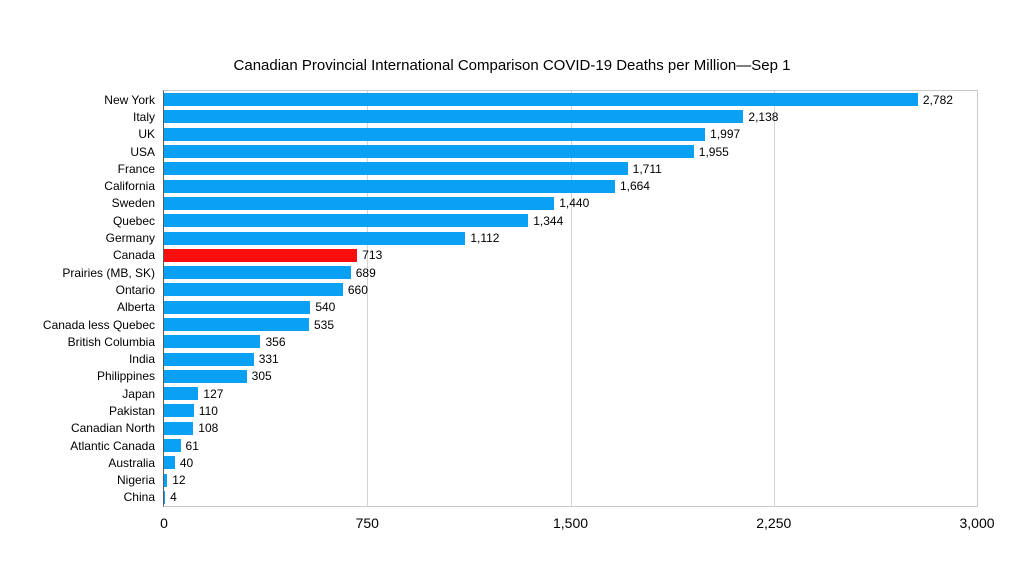 The image size is (1024, 576). I want to click on bar-row: Pakistan 110, so click(543, 410).